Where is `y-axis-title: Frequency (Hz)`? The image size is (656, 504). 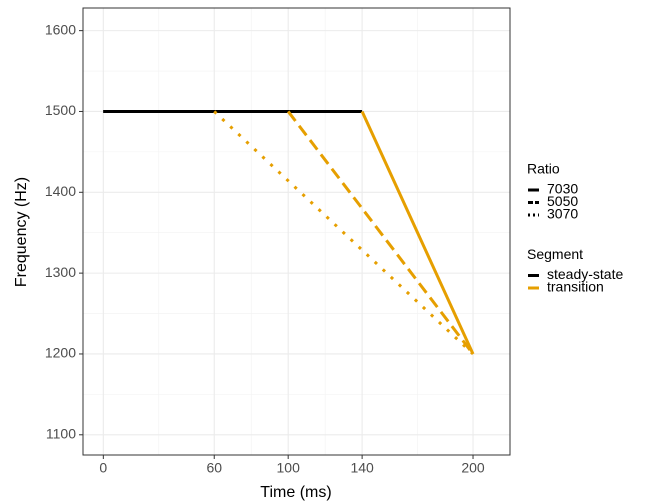
y-axis-title: Frequency (Hz) is located at coordinates (21, 232).